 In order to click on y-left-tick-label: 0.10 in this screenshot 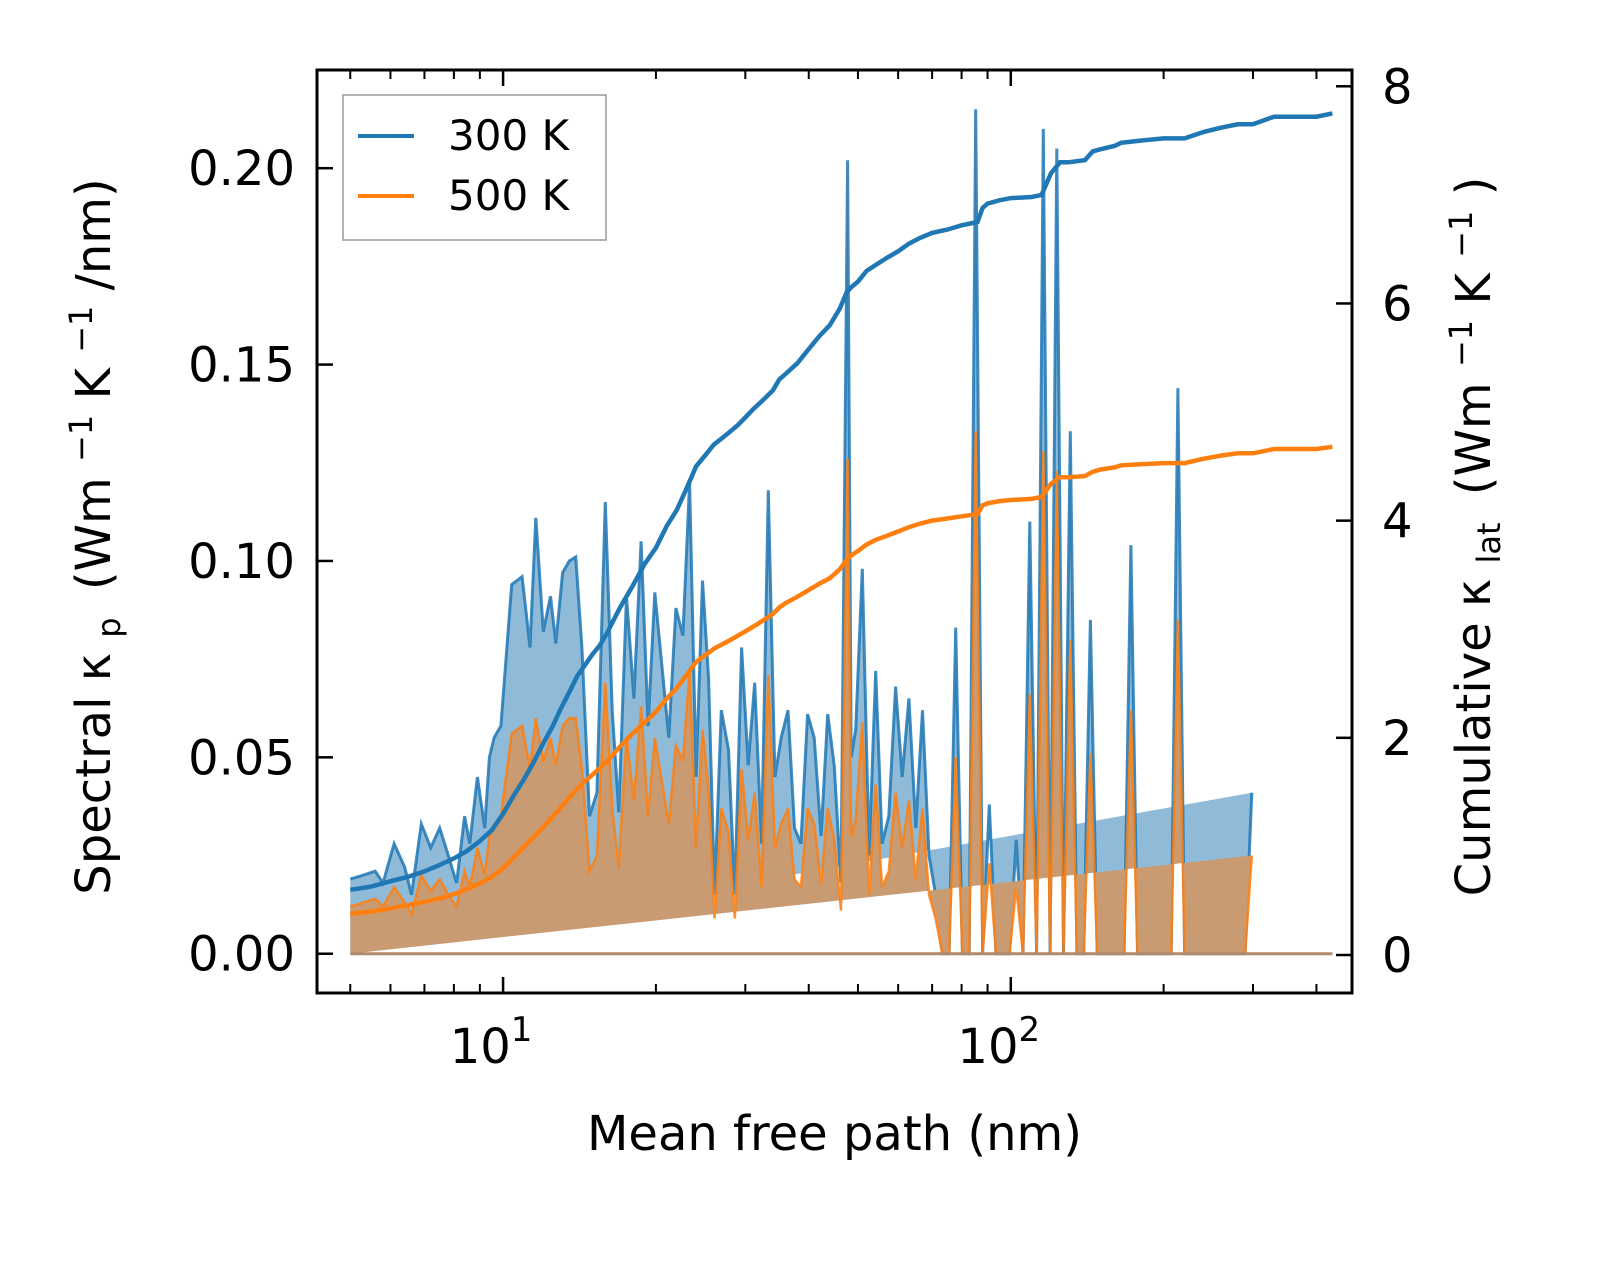, I will do `click(241, 562)`.